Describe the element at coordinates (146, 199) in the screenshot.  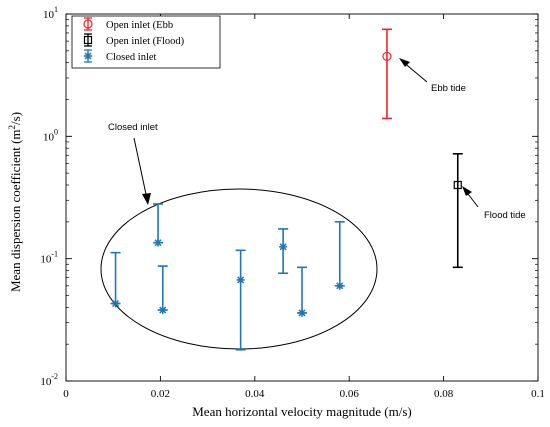
I see `closed-inlet-arrow-head` at that location.